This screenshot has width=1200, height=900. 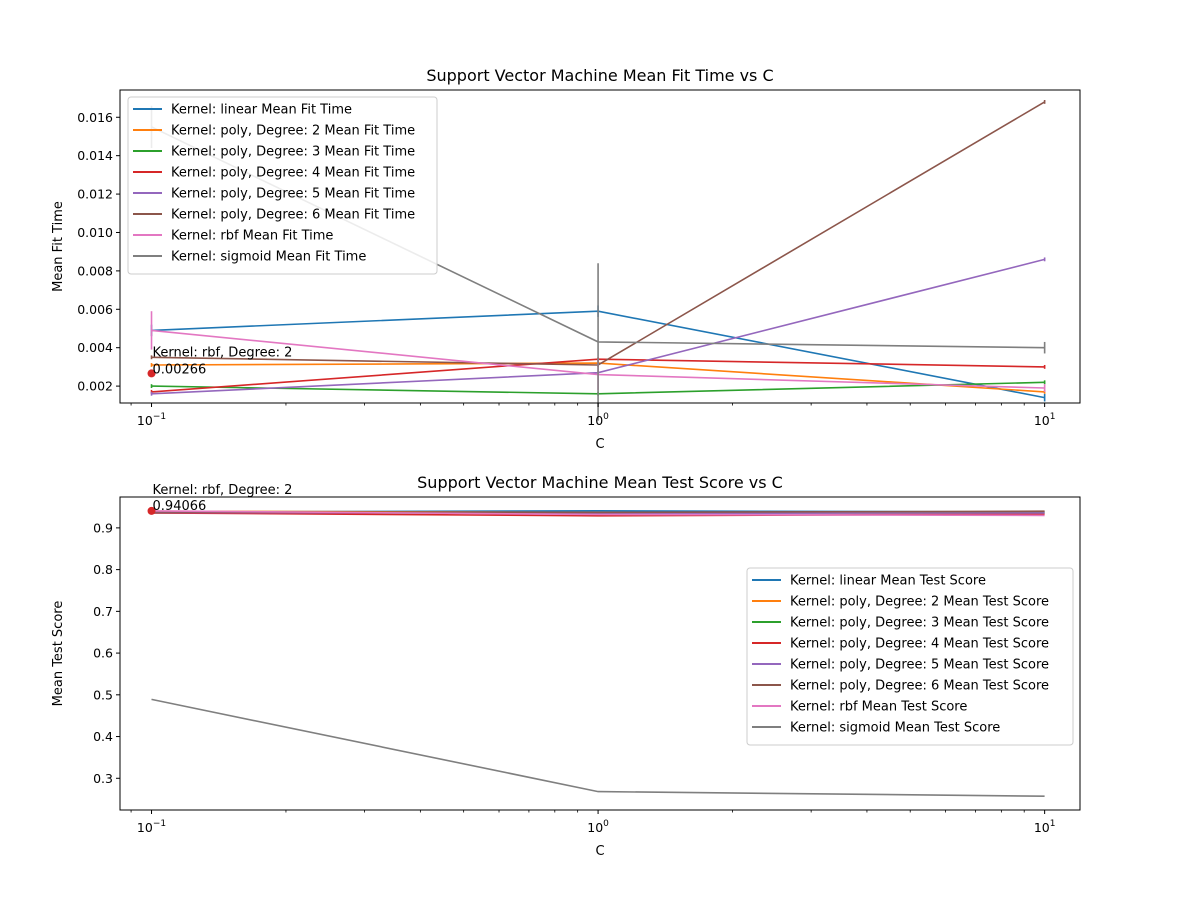 I want to click on y-tick-label: 0.004, so click(x=95, y=347).